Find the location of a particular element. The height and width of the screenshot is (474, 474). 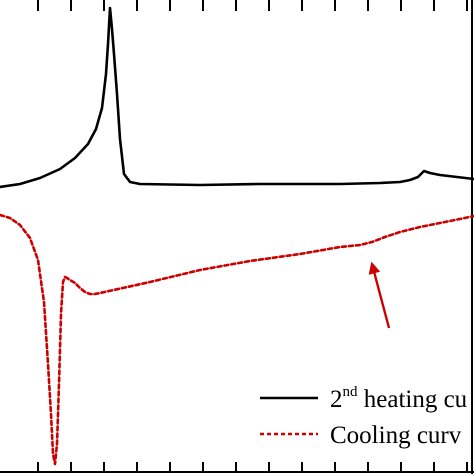

annotation-layer is located at coordinates (379, 295).